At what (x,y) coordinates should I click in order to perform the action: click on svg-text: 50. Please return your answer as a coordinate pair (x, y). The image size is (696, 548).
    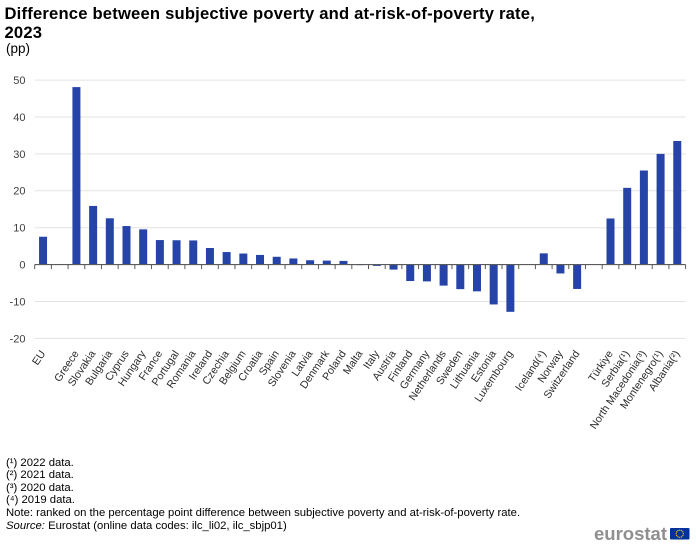
    Looking at the image, I should click on (19, 81).